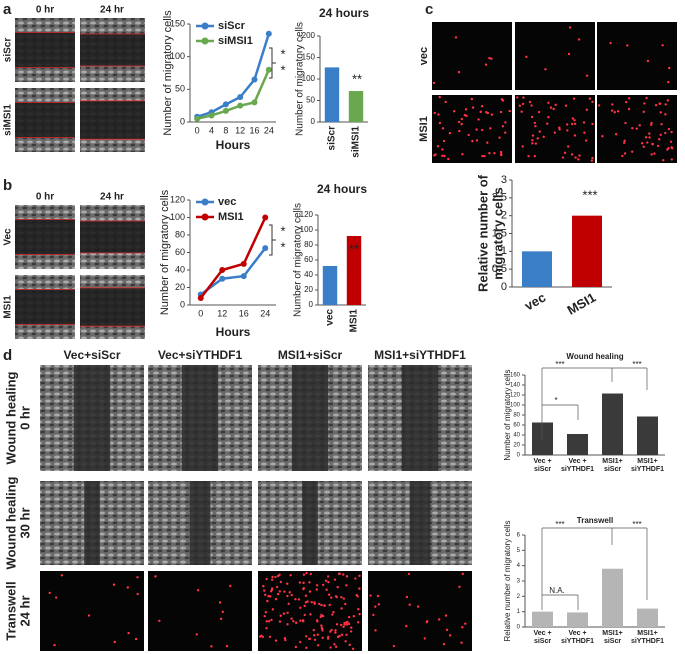 Image resolution: width=685 pixels, height=654 pixels. Describe the element at coordinates (308, 289) in the screenshot. I see `y-tick-label: 20` at that location.